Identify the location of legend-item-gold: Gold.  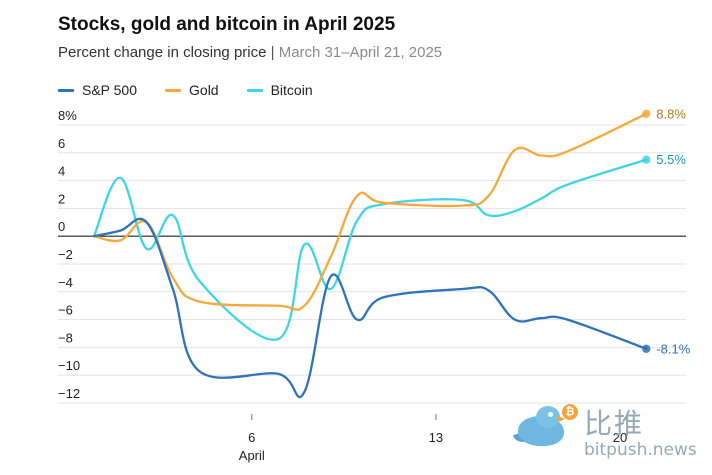
(192, 90).